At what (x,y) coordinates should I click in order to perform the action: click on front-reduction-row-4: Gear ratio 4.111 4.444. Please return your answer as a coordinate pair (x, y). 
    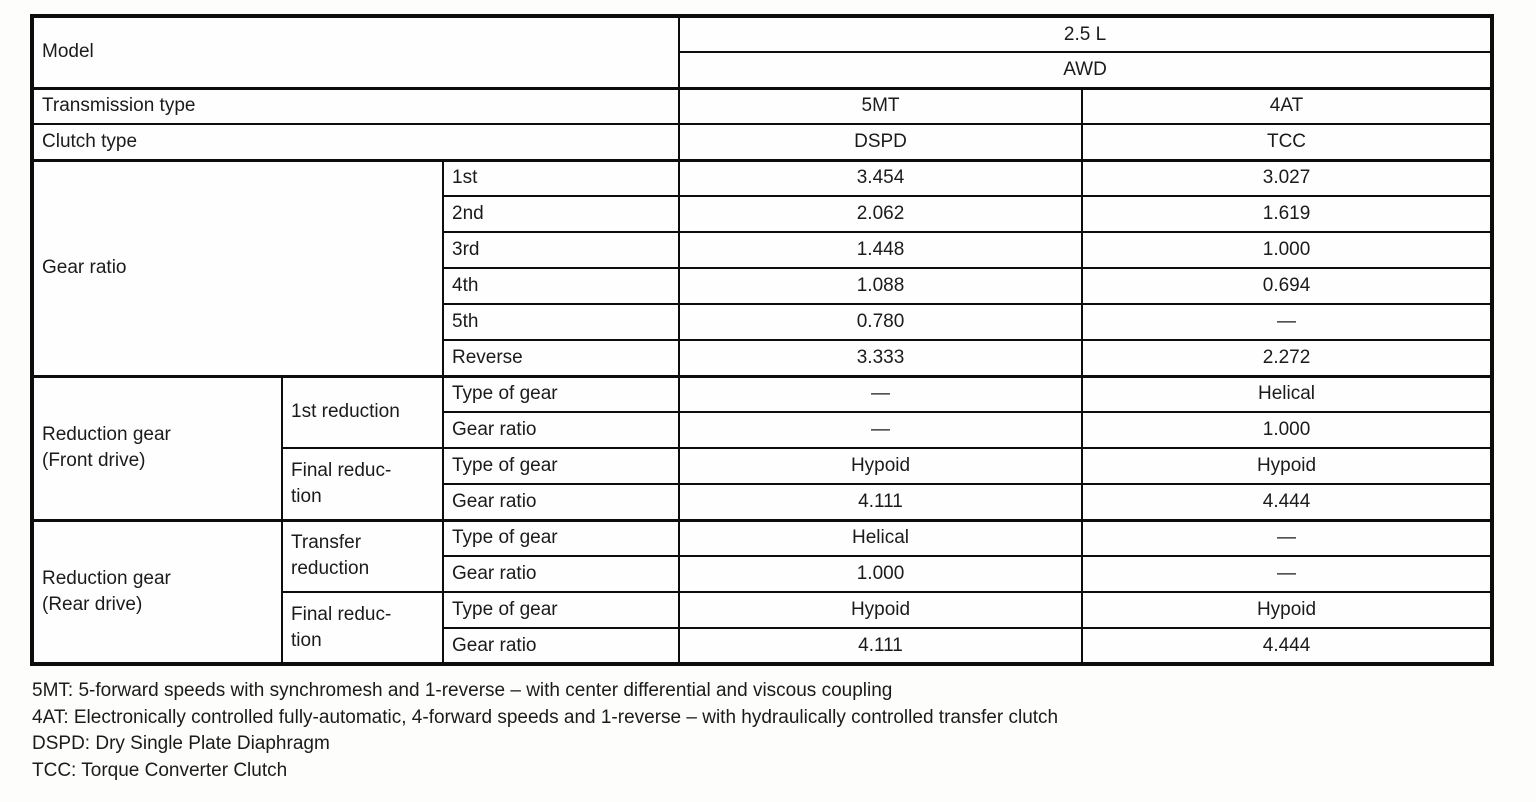
    Looking at the image, I should click on (763, 502).